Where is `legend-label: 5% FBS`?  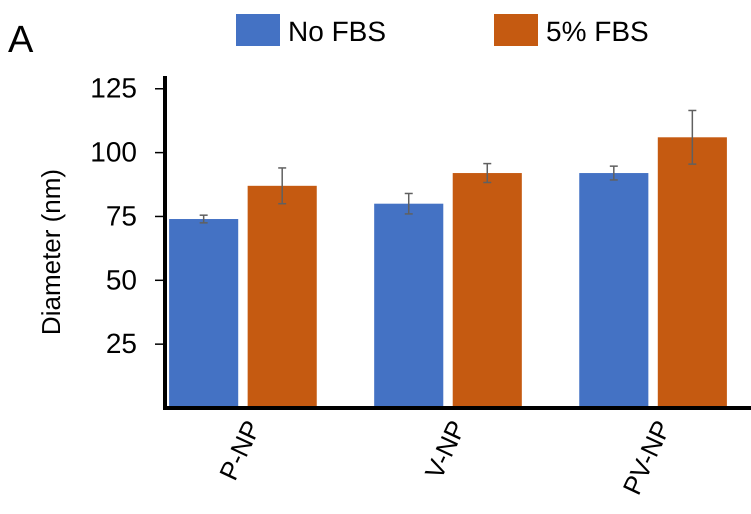
legend-label: 5% FBS is located at coordinates (597, 31).